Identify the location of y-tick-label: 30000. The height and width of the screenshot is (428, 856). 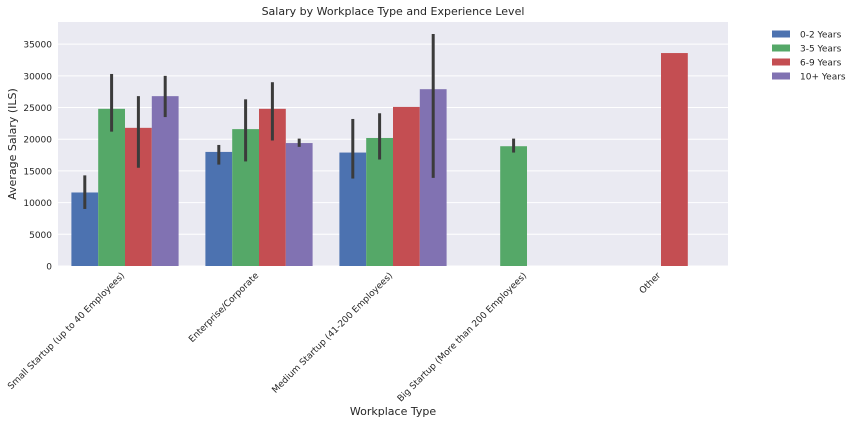
(37, 77).